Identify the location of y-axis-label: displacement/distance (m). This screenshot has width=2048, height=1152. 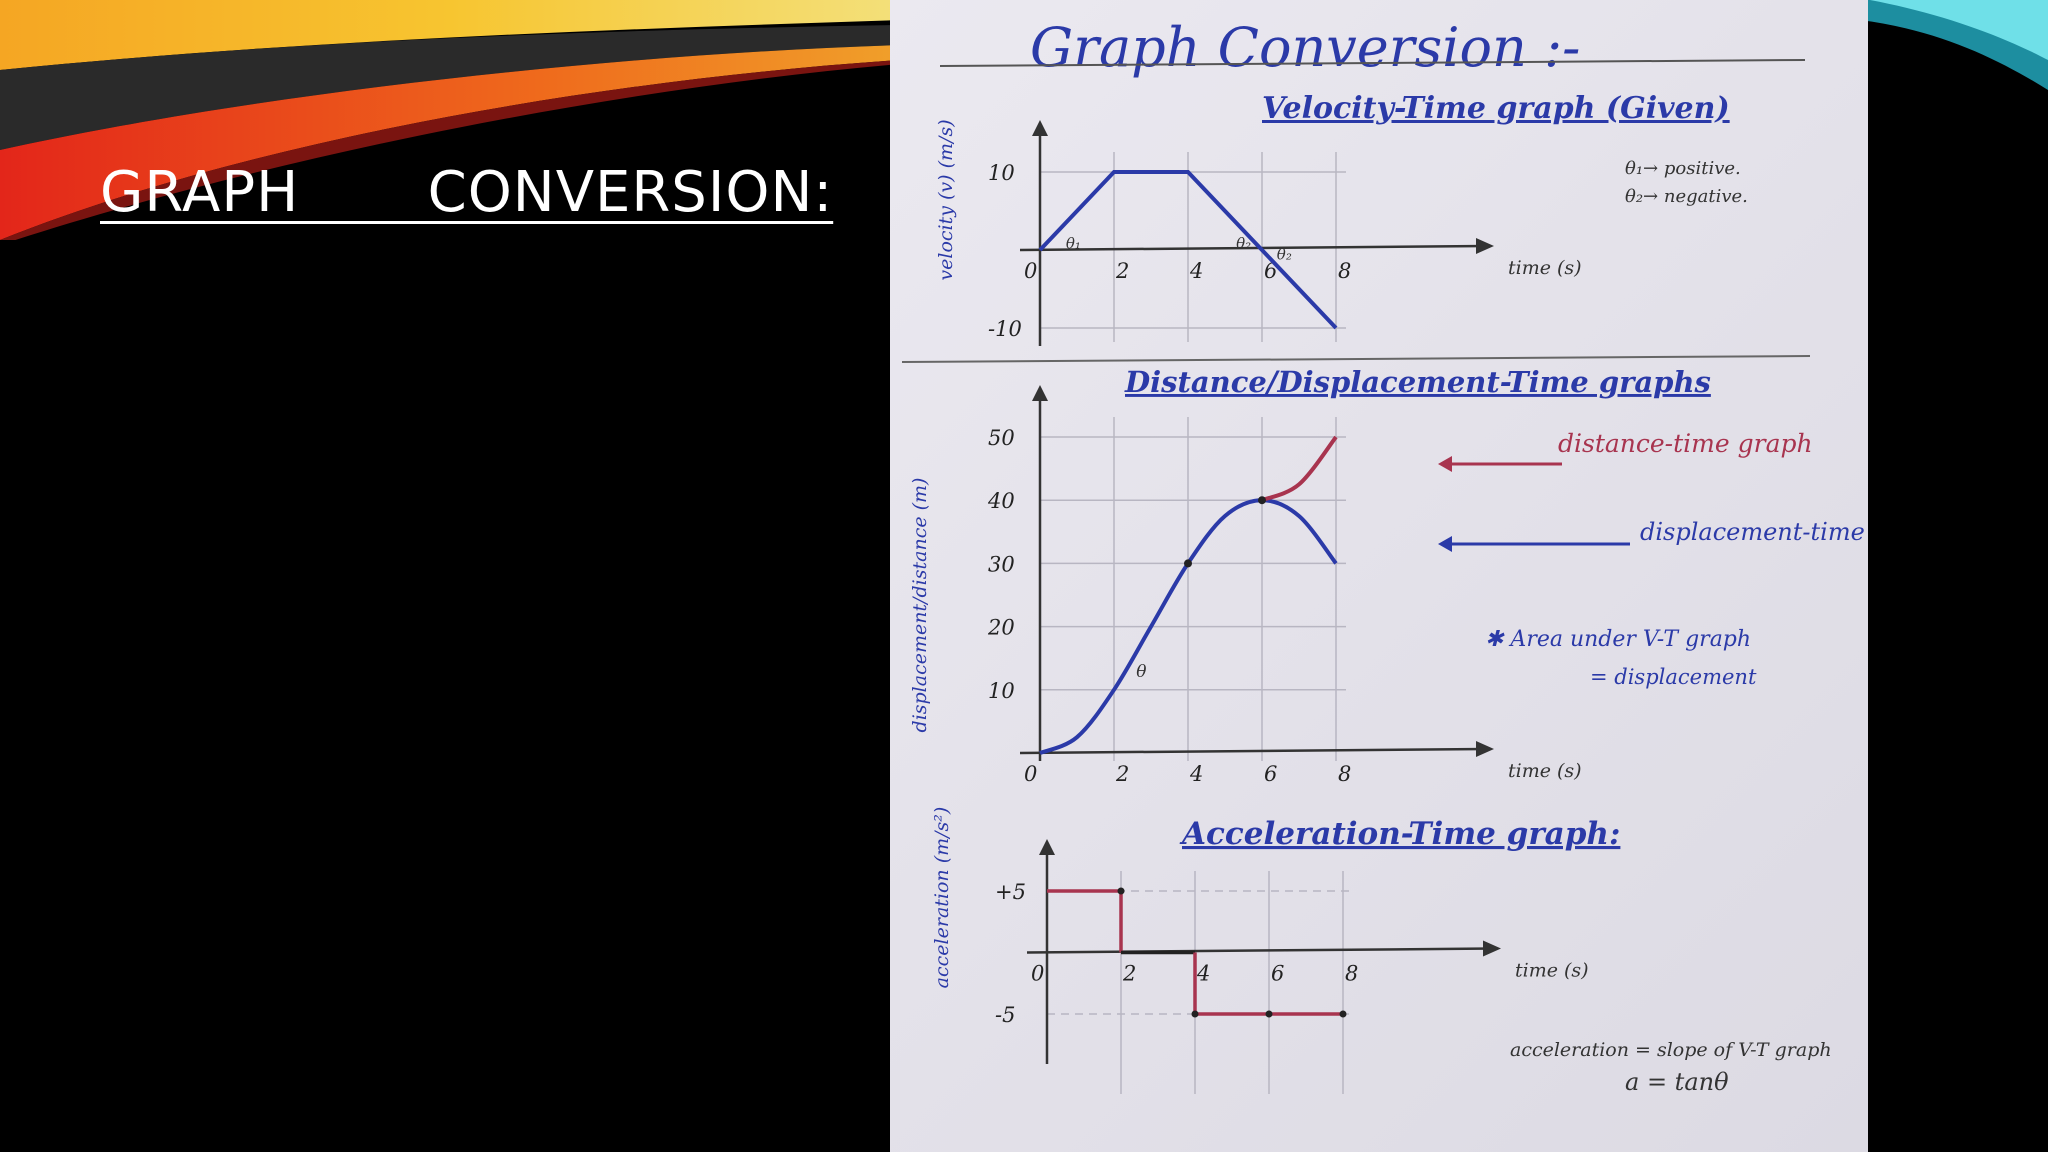
(920, 605).